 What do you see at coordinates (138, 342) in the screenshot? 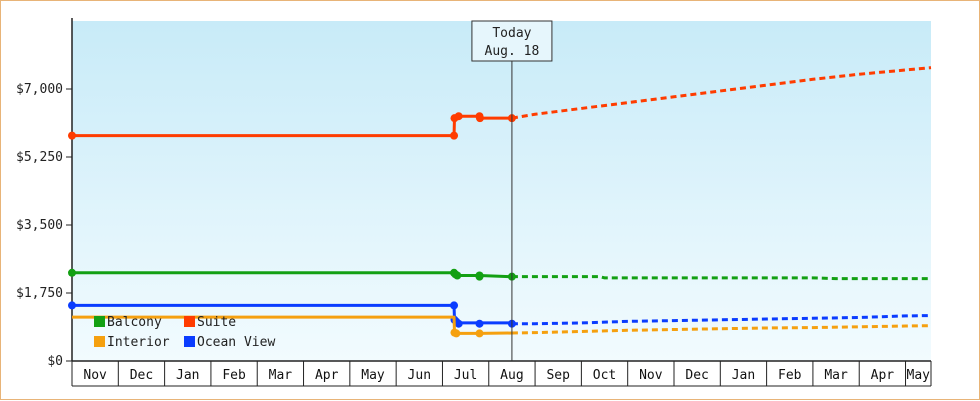
I see `legend-label: Interior` at bounding box center [138, 342].